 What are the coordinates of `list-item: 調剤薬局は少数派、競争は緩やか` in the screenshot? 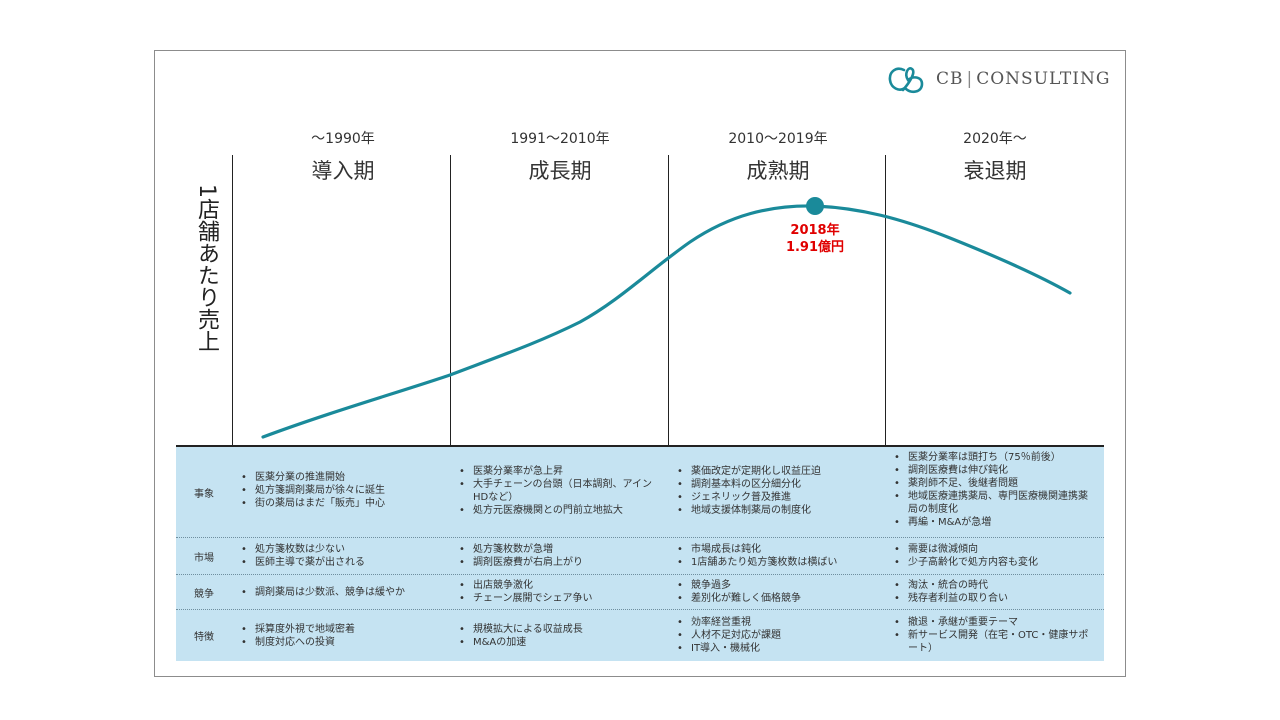 It's located at (341, 592).